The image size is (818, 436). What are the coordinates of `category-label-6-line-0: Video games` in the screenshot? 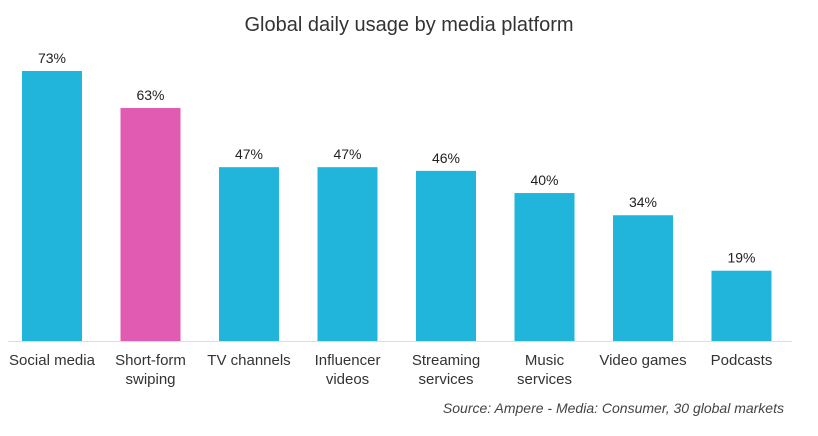 It's located at (642, 360).